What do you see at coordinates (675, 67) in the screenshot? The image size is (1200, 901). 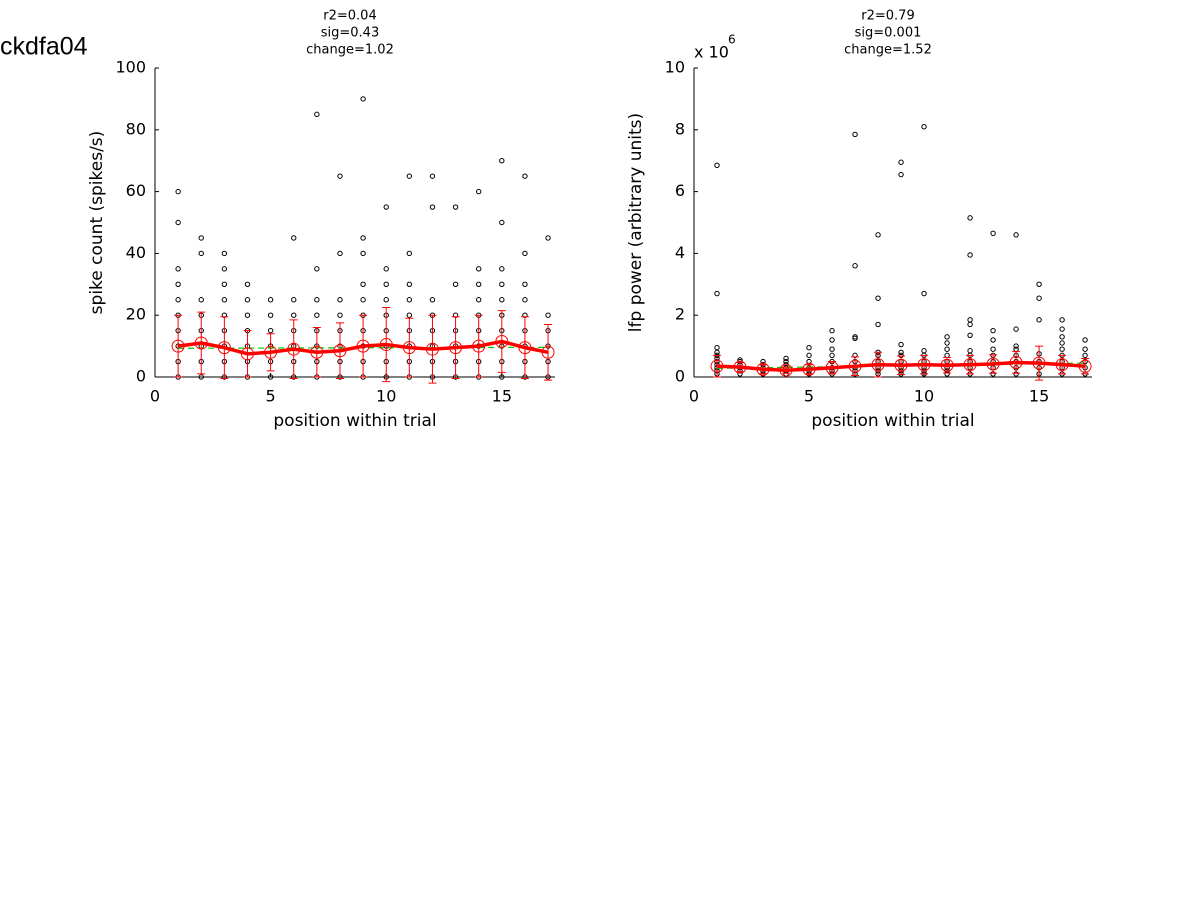 I see `y-tick-label: 10` at bounding box center [675, 67].